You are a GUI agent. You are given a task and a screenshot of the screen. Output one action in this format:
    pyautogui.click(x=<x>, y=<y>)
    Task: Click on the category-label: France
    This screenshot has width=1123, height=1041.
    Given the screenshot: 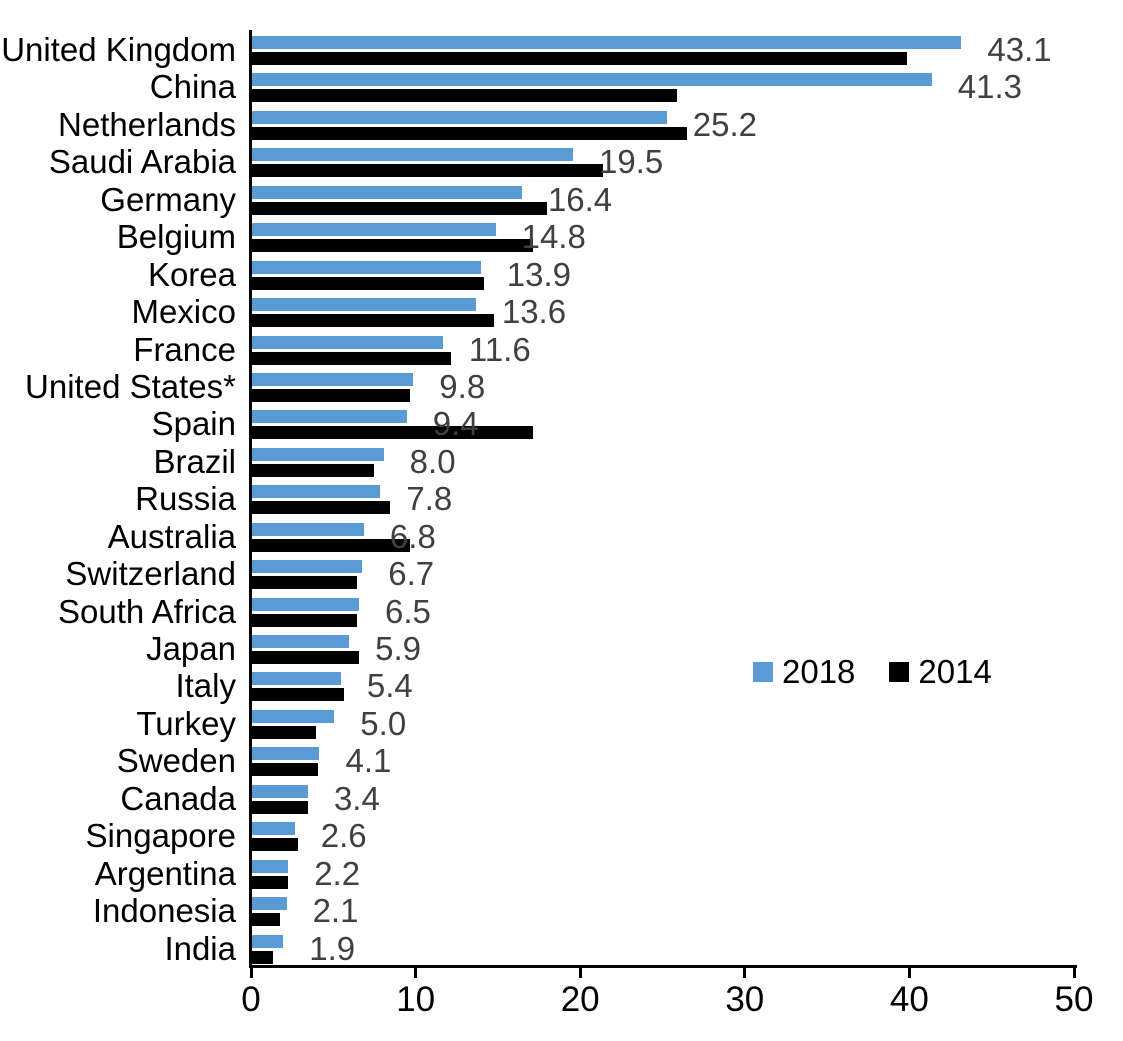 What is the action you would take?
    pyautogui.click(x=184, y=349)
    